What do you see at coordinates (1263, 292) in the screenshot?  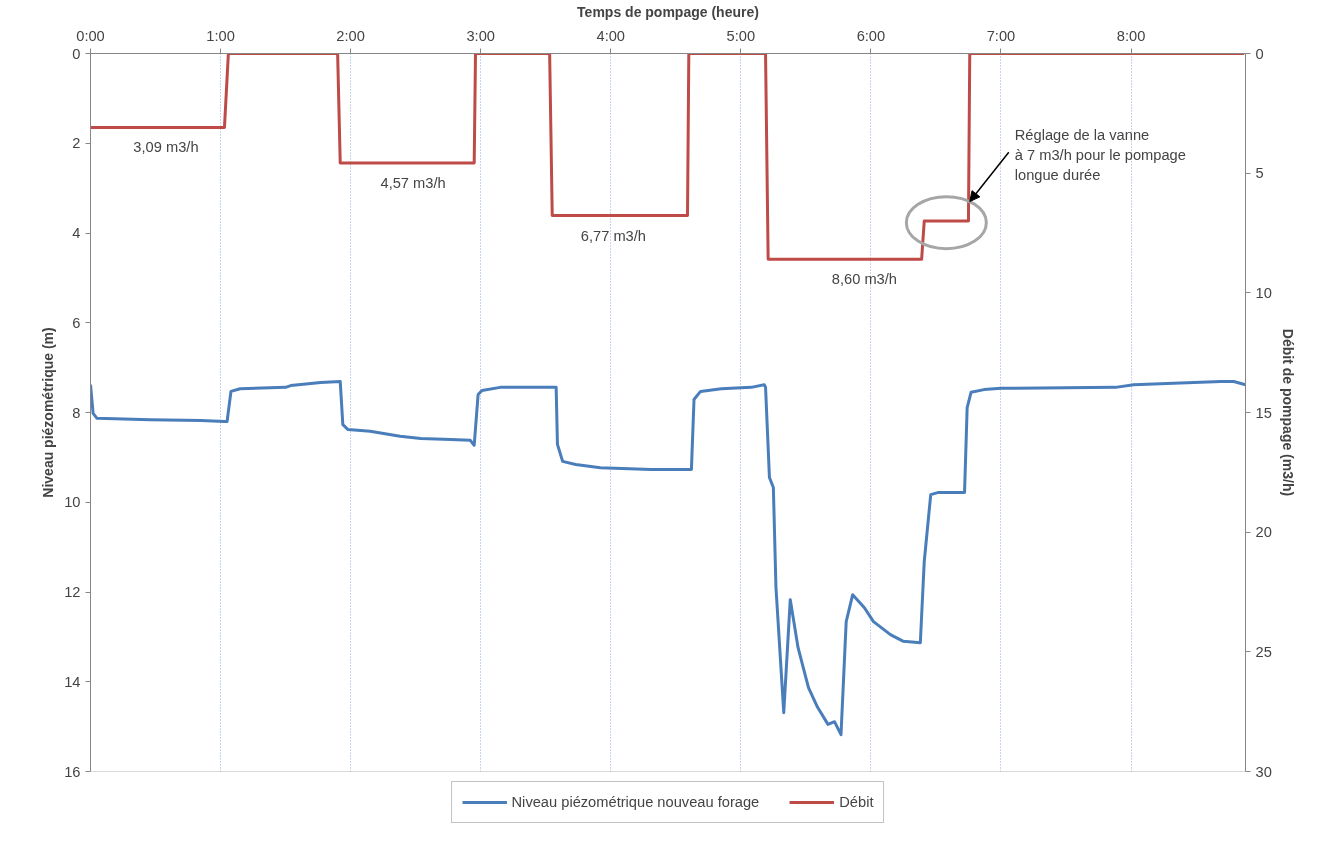 I see `y2-tick-label: 10` at bounding box center [1263, 292].